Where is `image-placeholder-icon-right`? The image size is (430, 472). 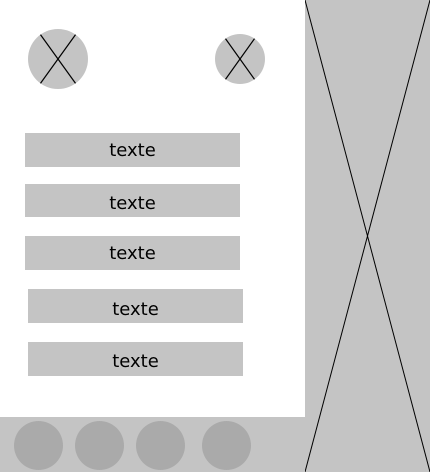
image-placeholder-icon-right is located at coordinates (240, 59).